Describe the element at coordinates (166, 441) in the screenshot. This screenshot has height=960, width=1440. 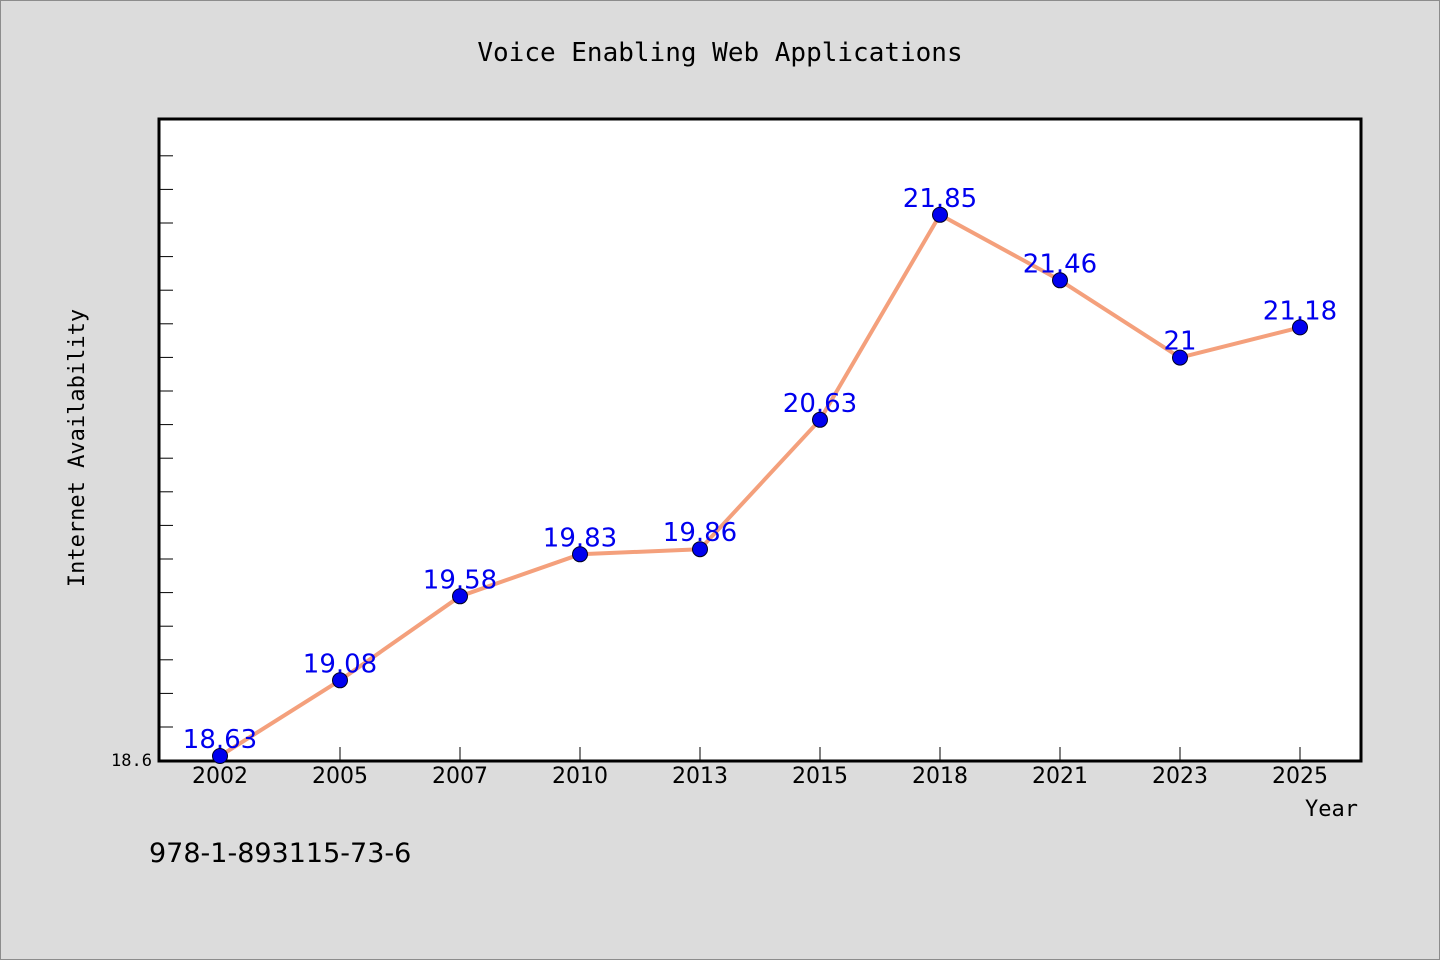
I see `y-axis-ticks` at that location.